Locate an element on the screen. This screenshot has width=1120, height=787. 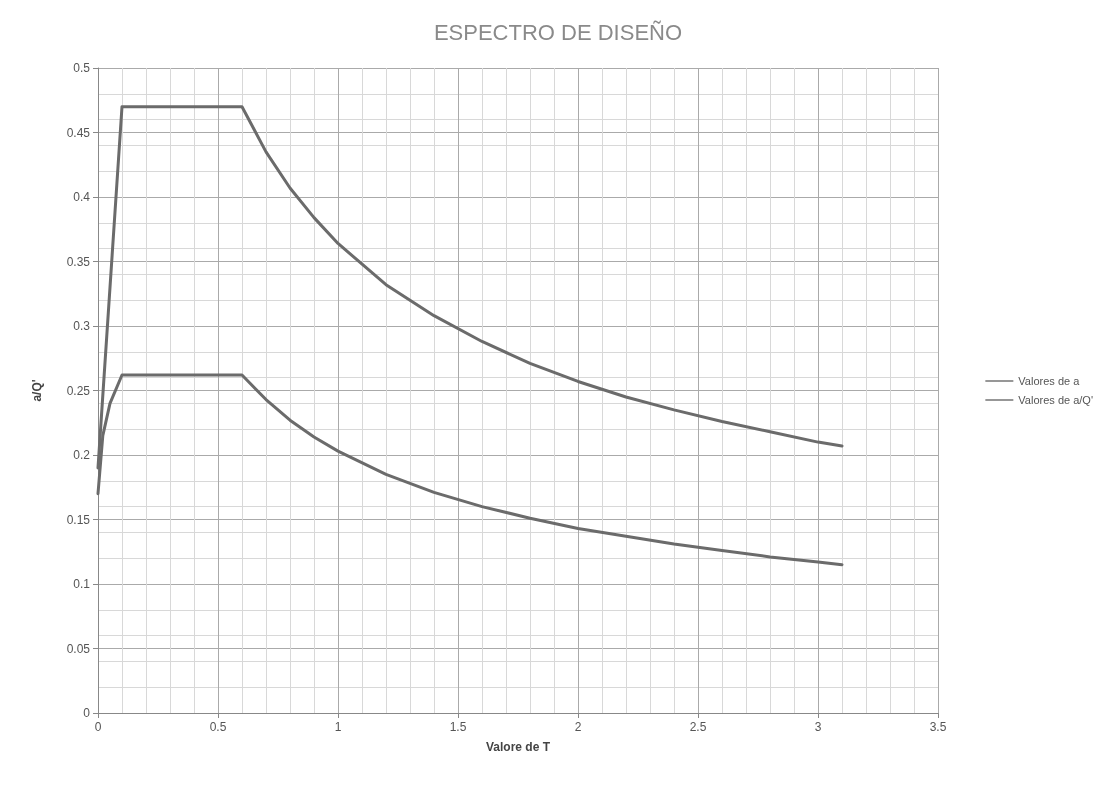
chart-title: ESPECTRO DE DISEÑO is located at coordinates (558, 32).